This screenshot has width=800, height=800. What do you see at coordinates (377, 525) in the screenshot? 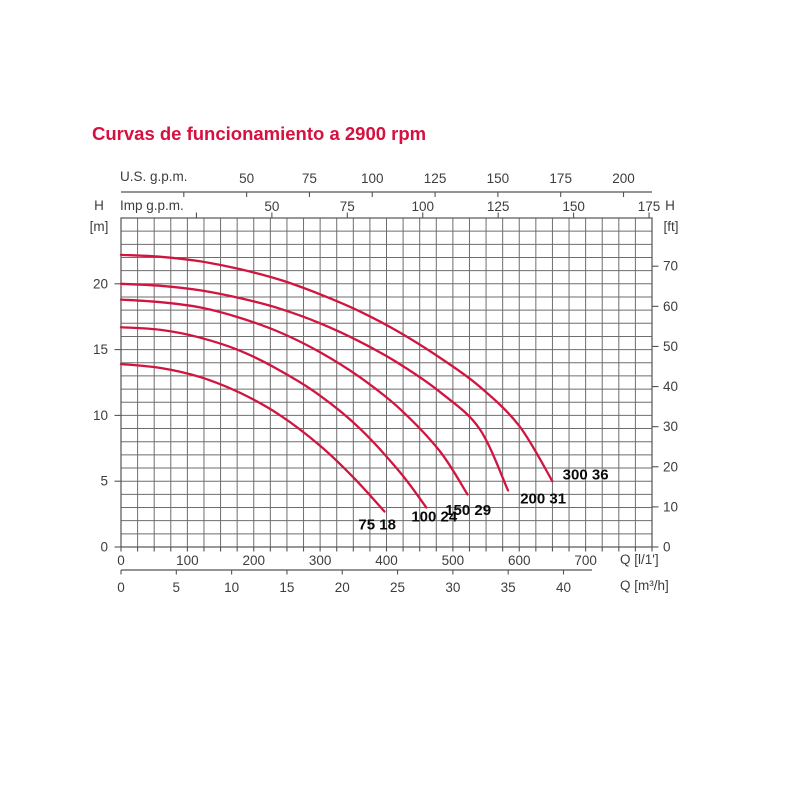
I see `curve-label-75-18: 75 18` at bounding box center [377, 525].